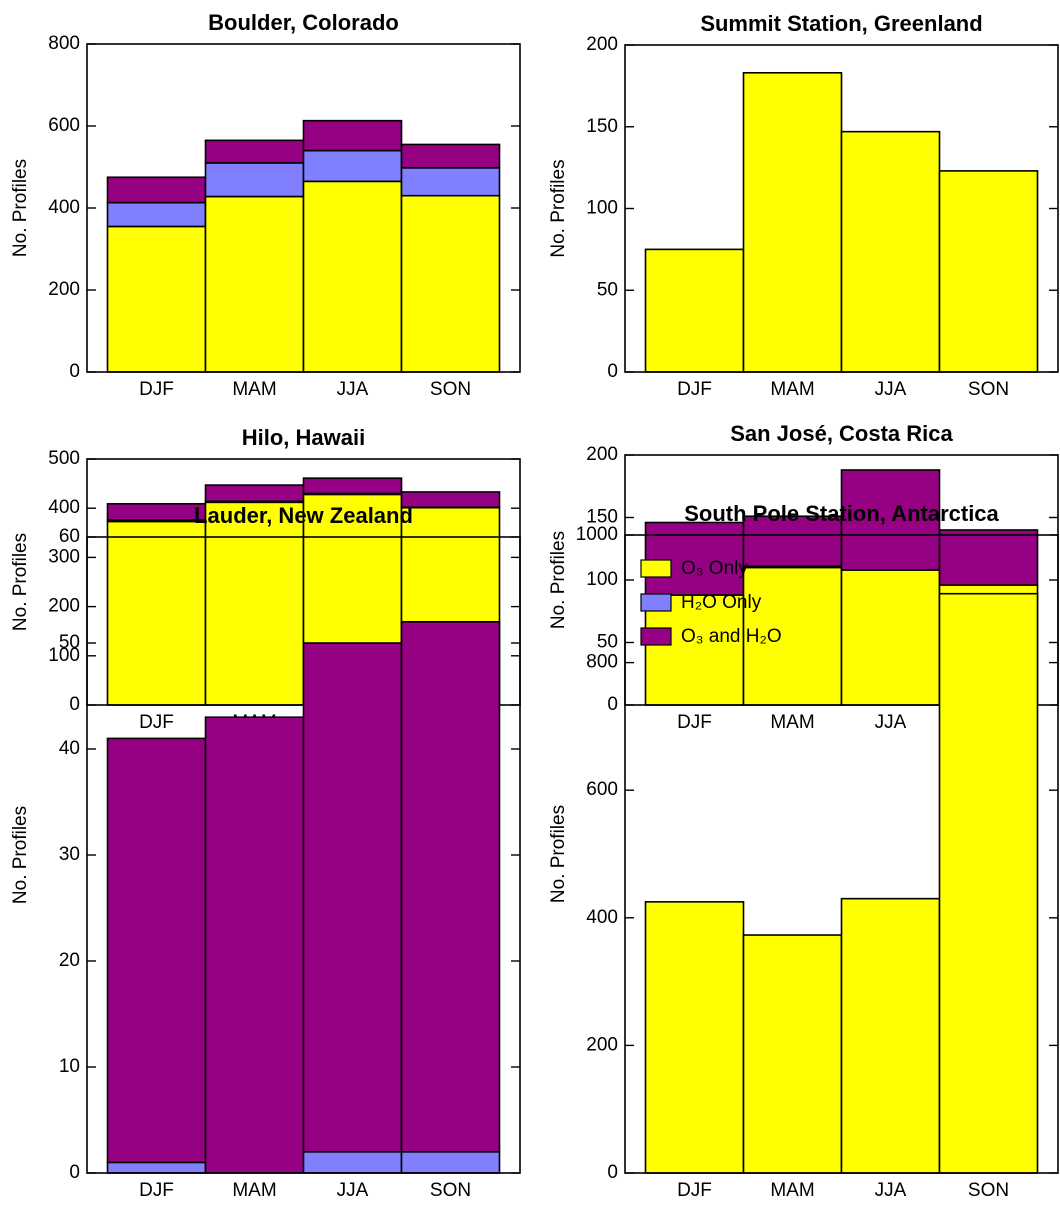 The width and height of the screenshot is (1060, 1223). I want to click on y-tick-label: 10, so click(69, 1066).